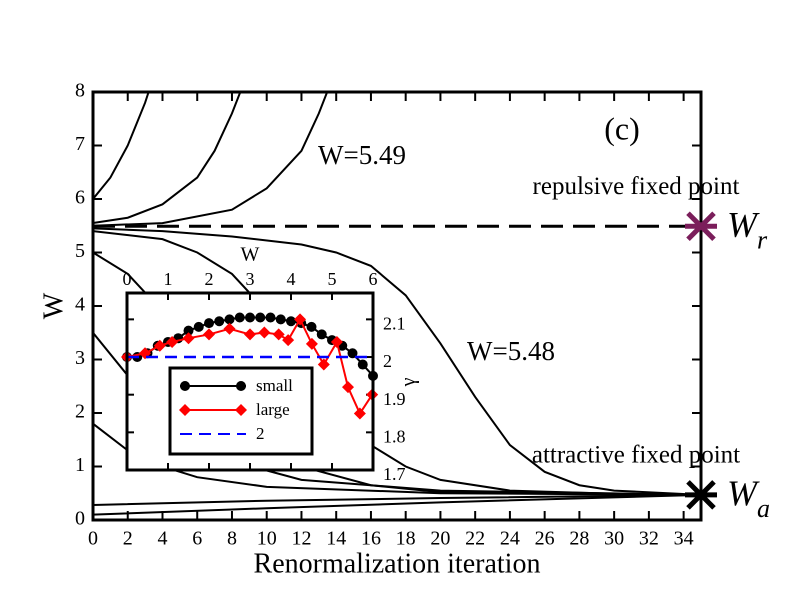  I want to click on inset-y-tick-label: 1.8, so click(394, 436).